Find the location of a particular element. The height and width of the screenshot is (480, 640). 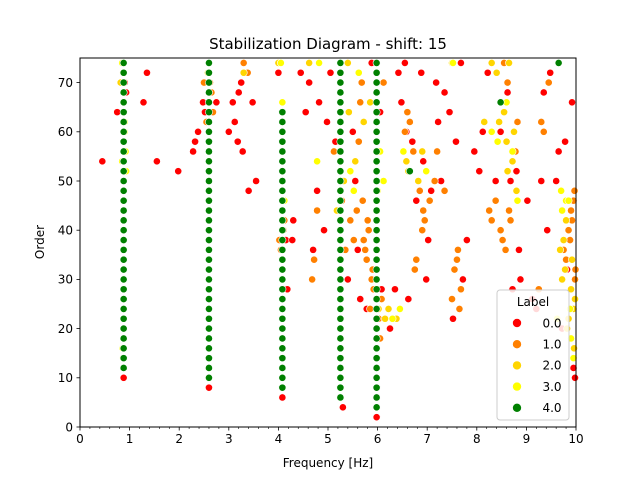

legend-marker is located at coordinates (517, 344).